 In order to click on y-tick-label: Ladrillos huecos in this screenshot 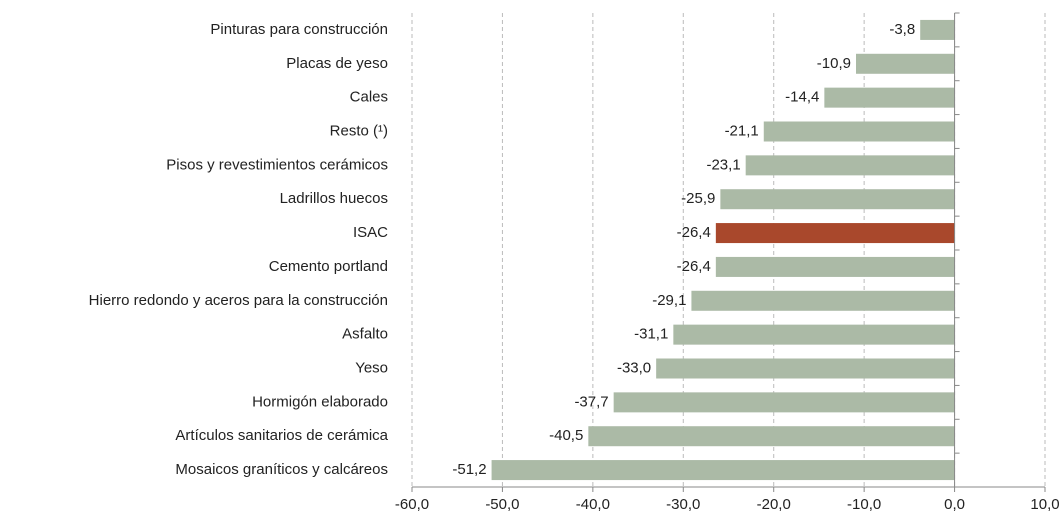, I will do `click(334, 198)`.